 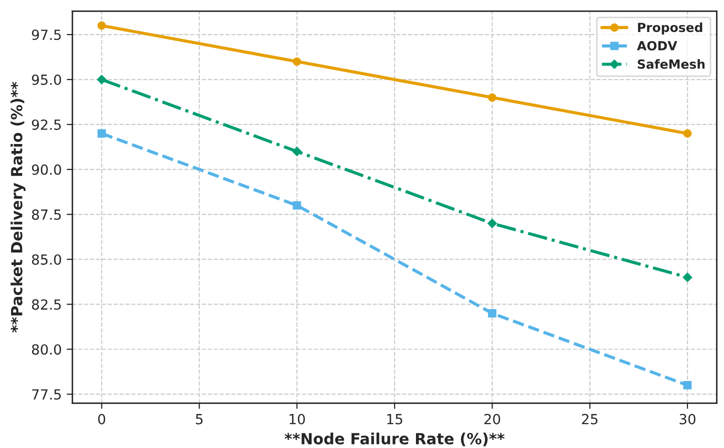 What do you see at coordinates (46, 35) in the screenshot?
I see `y-tick-label: 97.5` at bounding box center [46, 35].